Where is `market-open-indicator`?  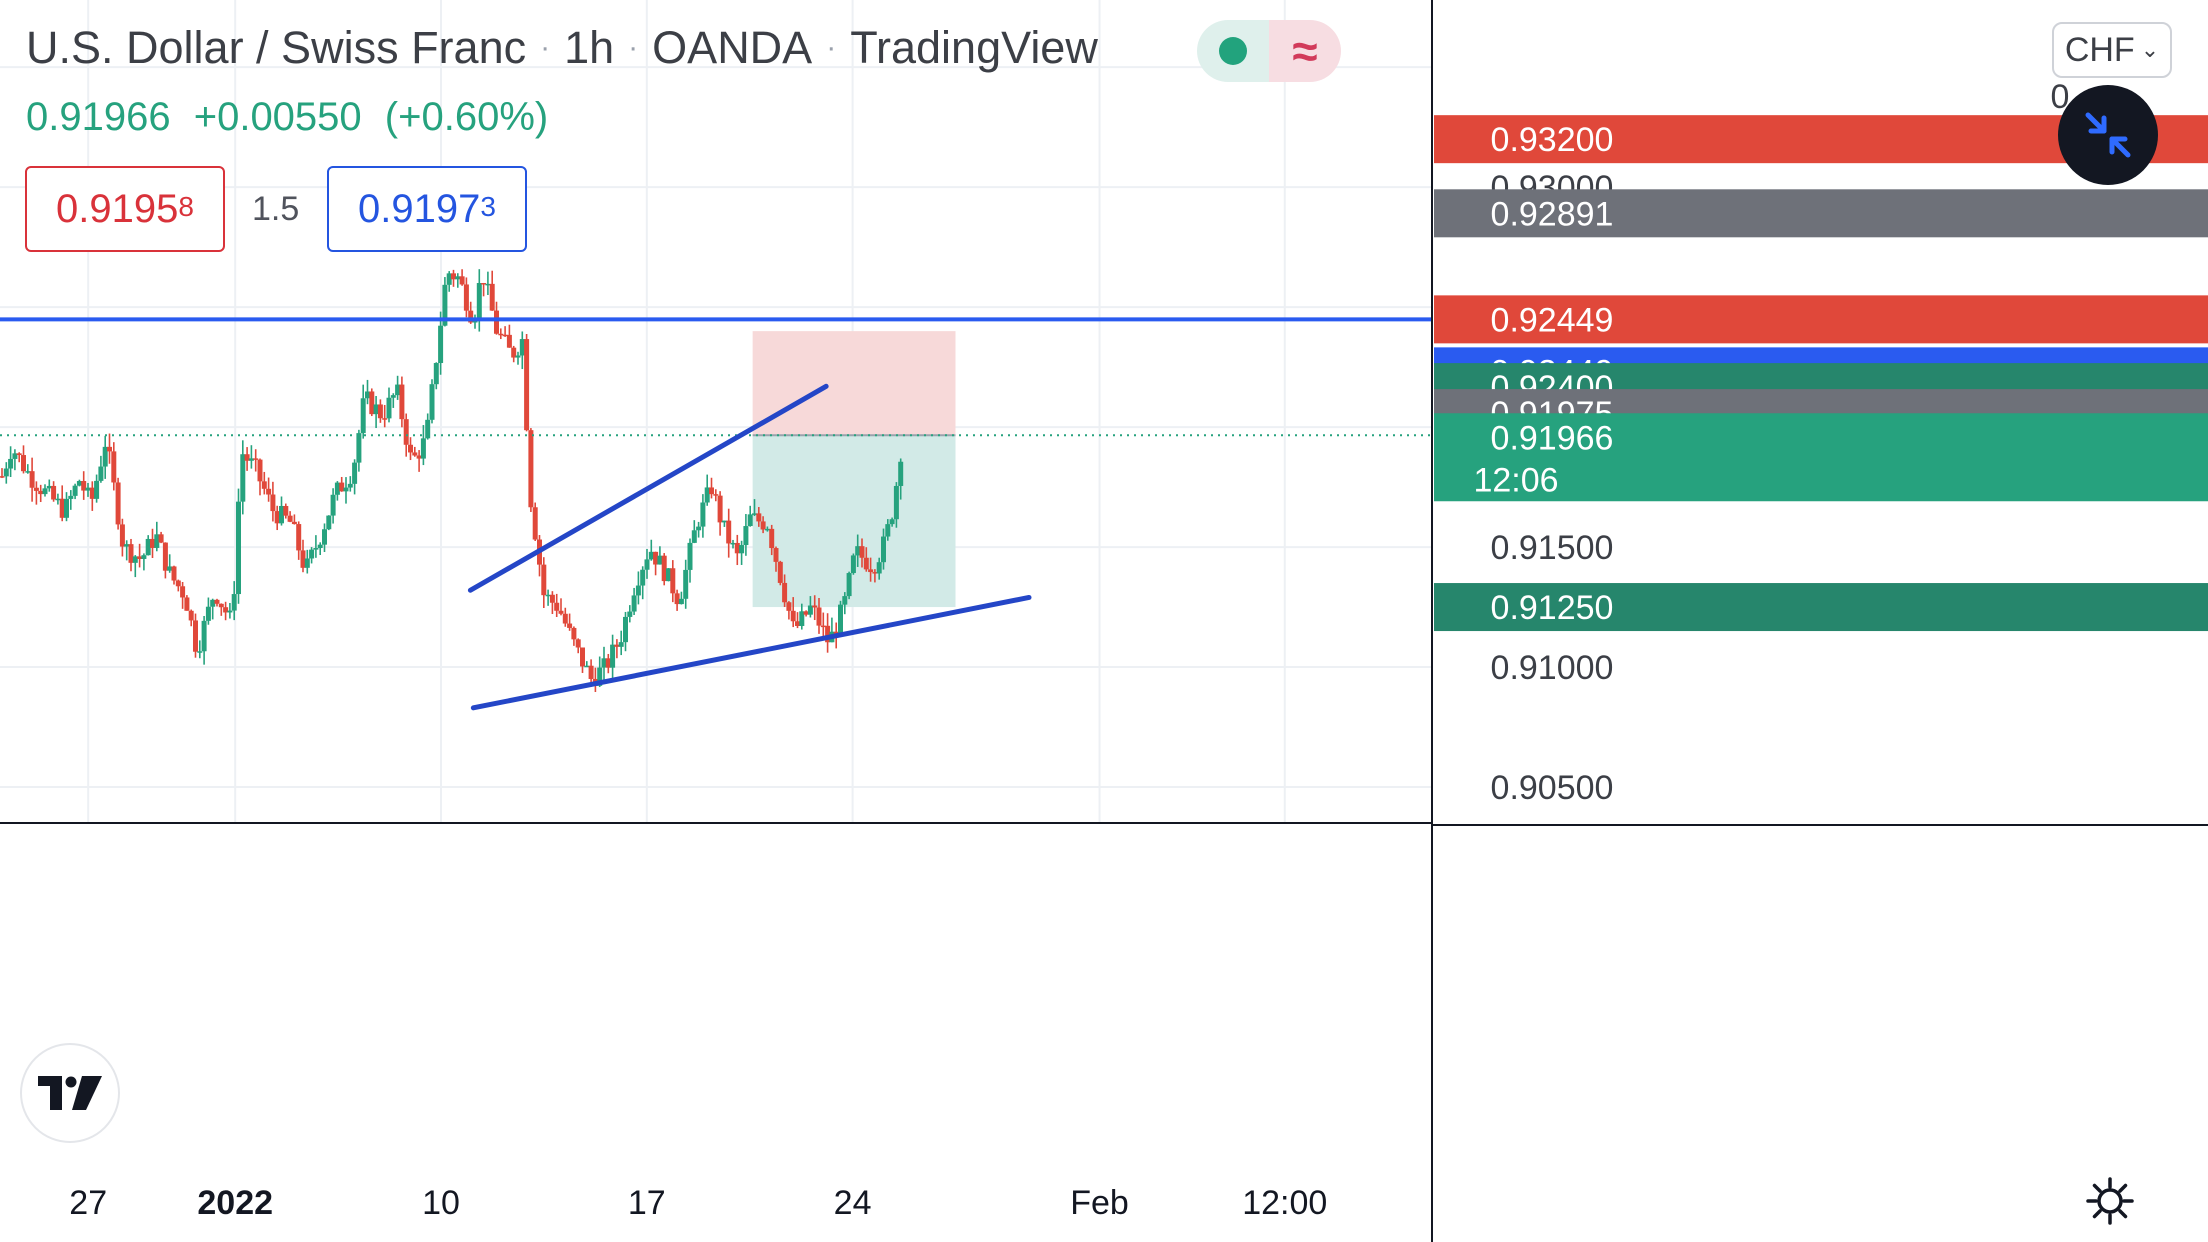 market-open-indicator is located at coordinates (1233, 51).